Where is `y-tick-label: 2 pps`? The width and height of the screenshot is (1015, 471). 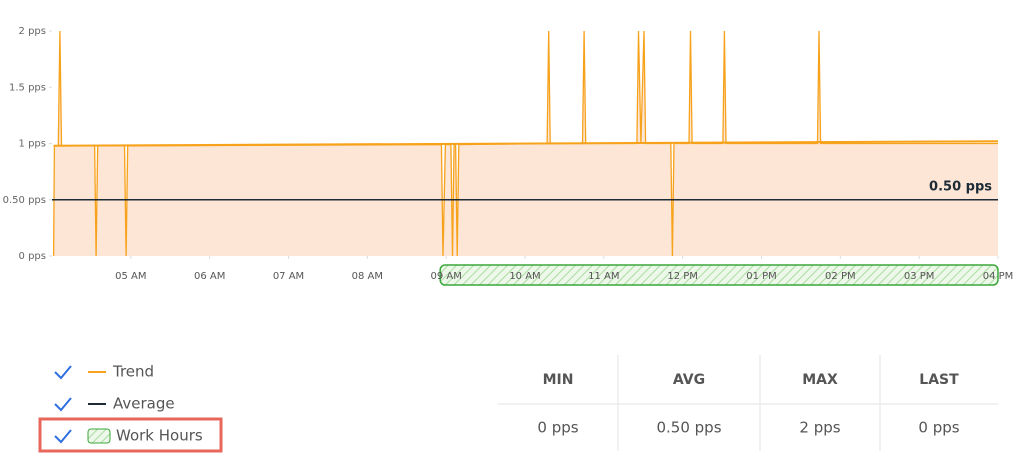 y-tick-label: 2 pps is located at coordinates (32, 31).